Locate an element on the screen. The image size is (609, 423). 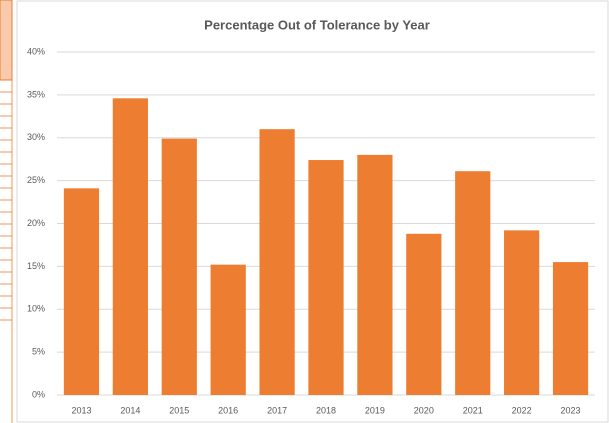
chart-title: Percentage Out of Tolerance by Year is located at coordinates (317, 24).